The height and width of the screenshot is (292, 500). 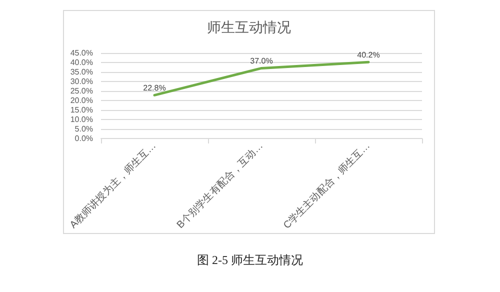 I want to click on data-label: 40.2%, so click(x=368, y=55).